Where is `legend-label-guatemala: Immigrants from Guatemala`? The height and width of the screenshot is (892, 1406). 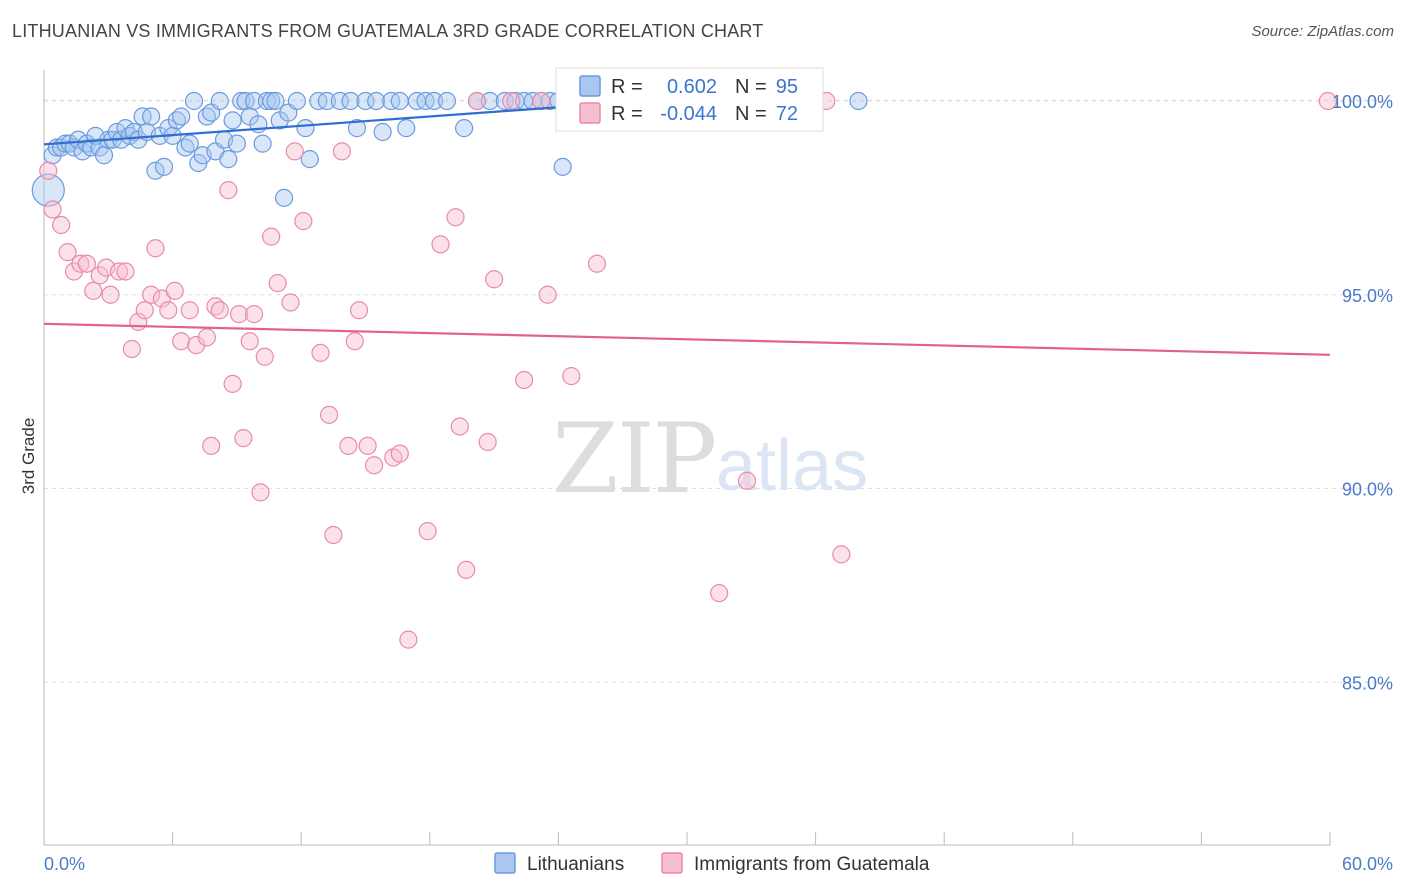
legend-label-guatemala: Immigrants from Guatemala is located at coordinates (812, 864).